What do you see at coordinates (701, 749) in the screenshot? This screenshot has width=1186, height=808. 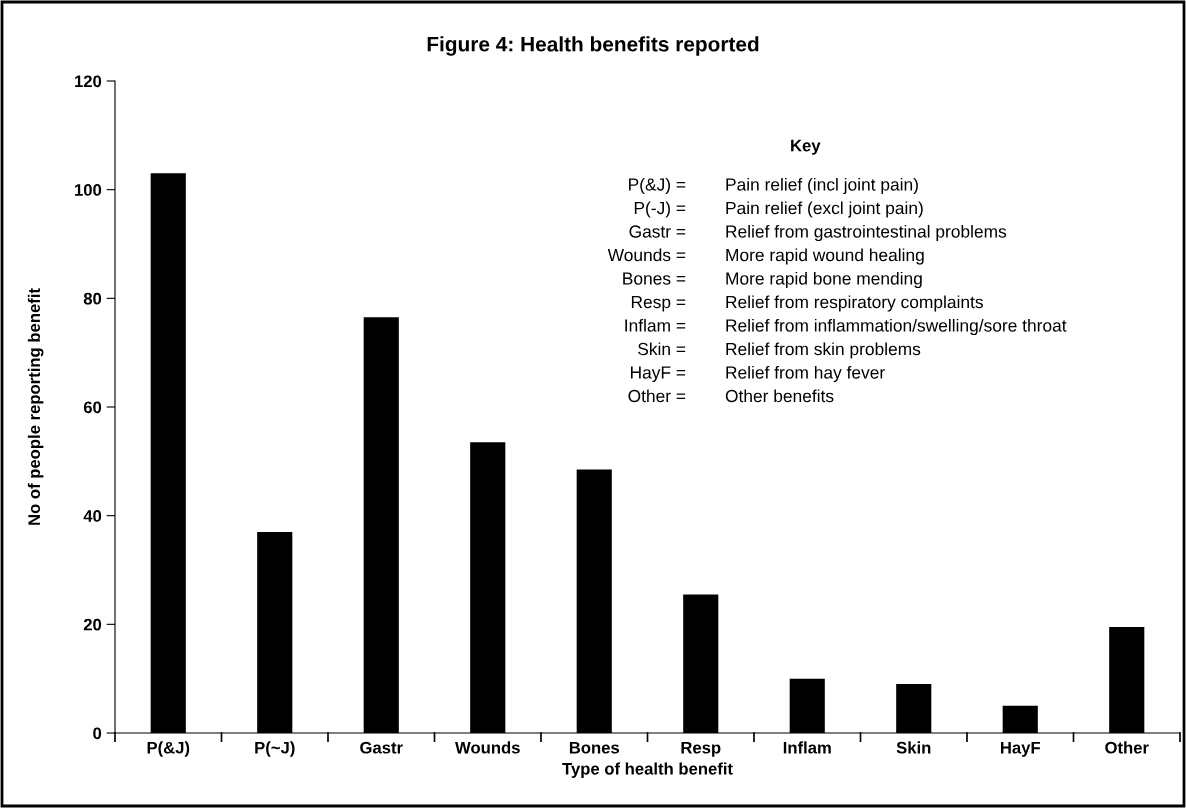 I see `x-tick-label: Resp` at bounding box center [701, 749].